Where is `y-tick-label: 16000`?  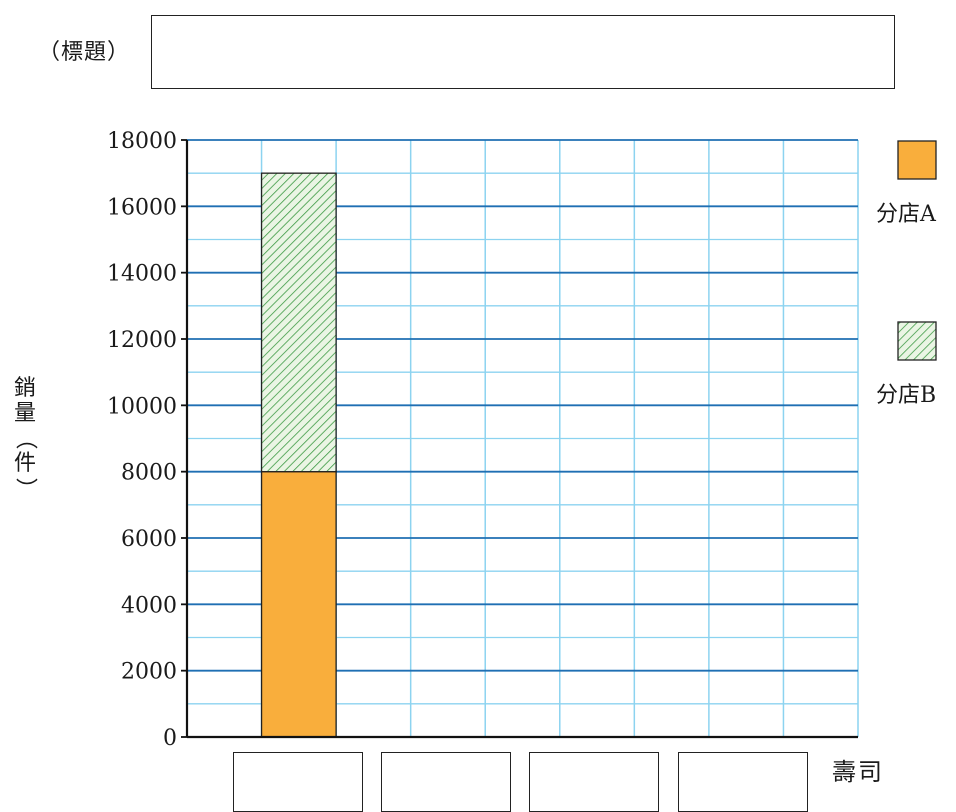 y-tick-label: 16000 is located at coordinates (142, 207).